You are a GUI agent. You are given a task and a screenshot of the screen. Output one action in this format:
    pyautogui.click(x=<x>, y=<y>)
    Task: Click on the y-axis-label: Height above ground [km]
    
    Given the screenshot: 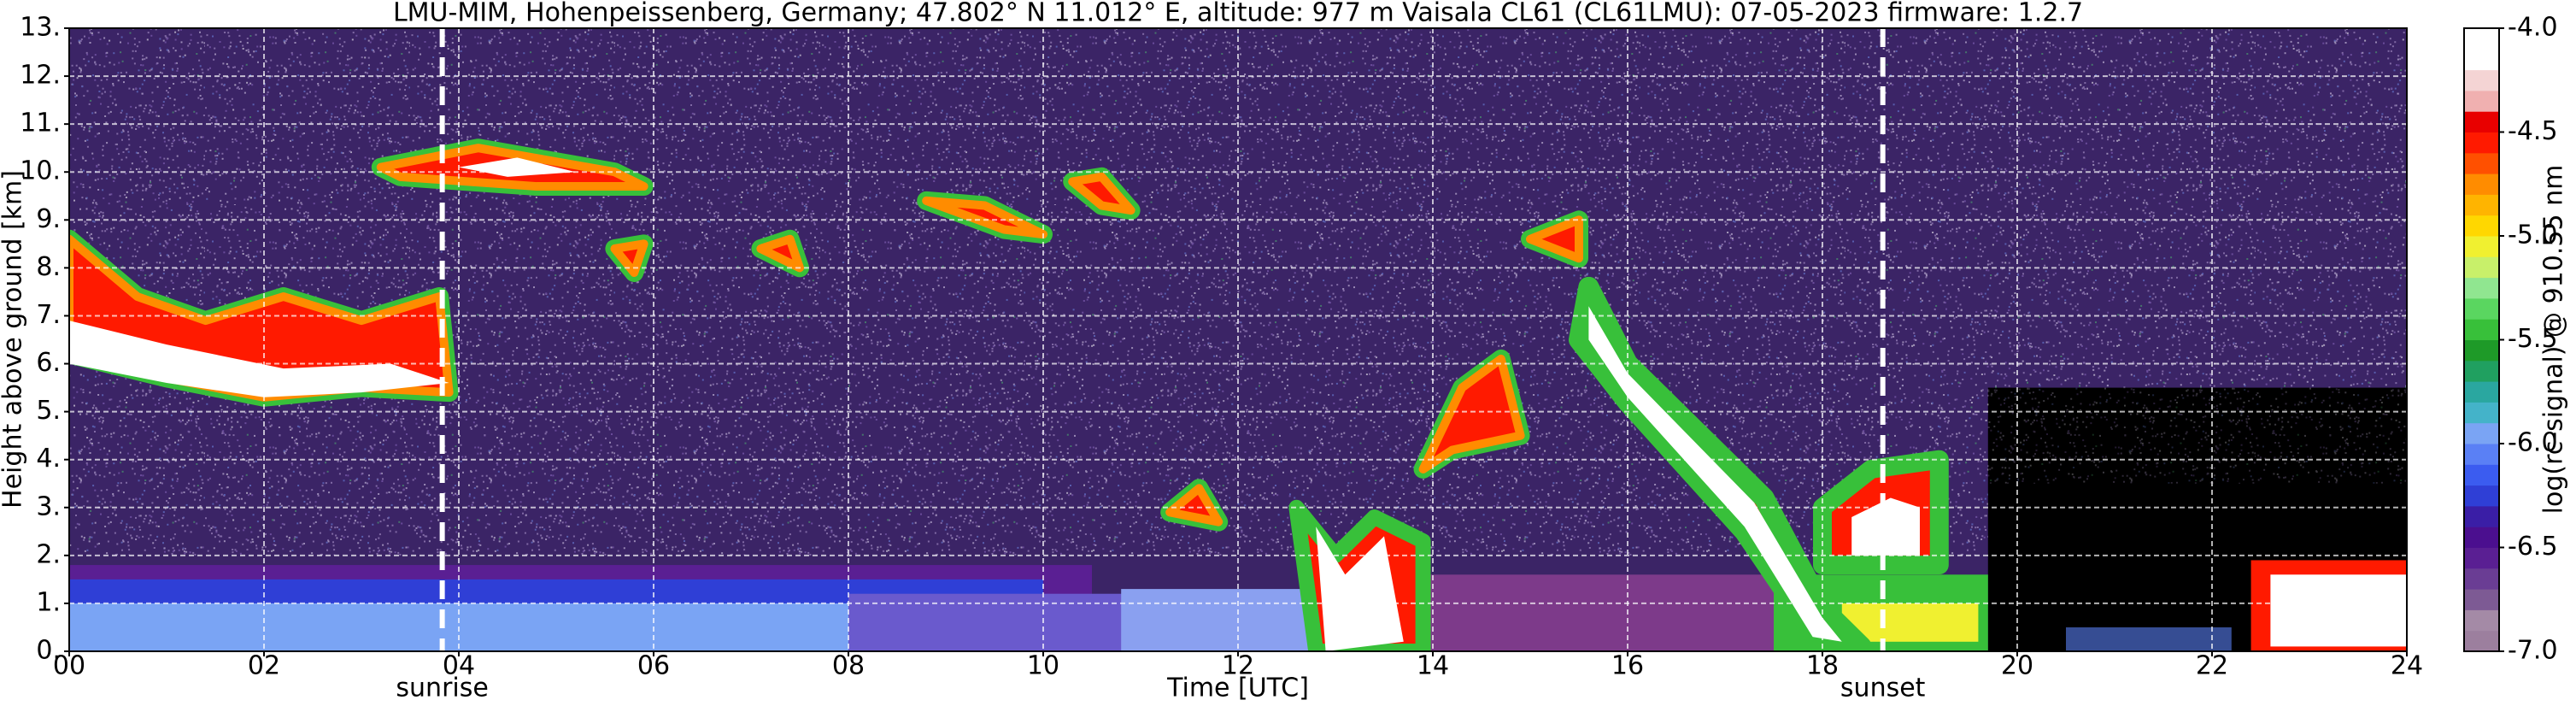 What is the action you would take?
    pyautogui.click(x=14, y=339)
    